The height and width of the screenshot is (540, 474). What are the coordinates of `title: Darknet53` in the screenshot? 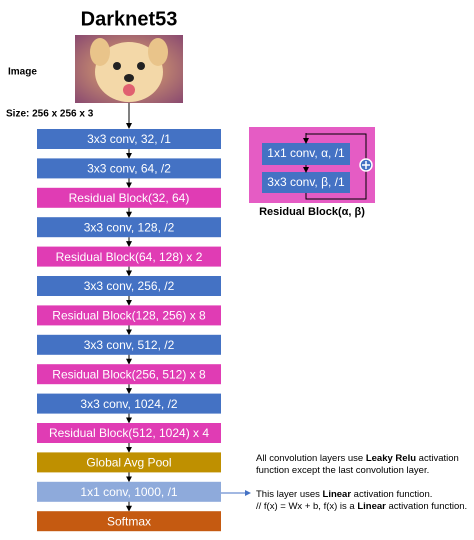 It's located at (129, 19).